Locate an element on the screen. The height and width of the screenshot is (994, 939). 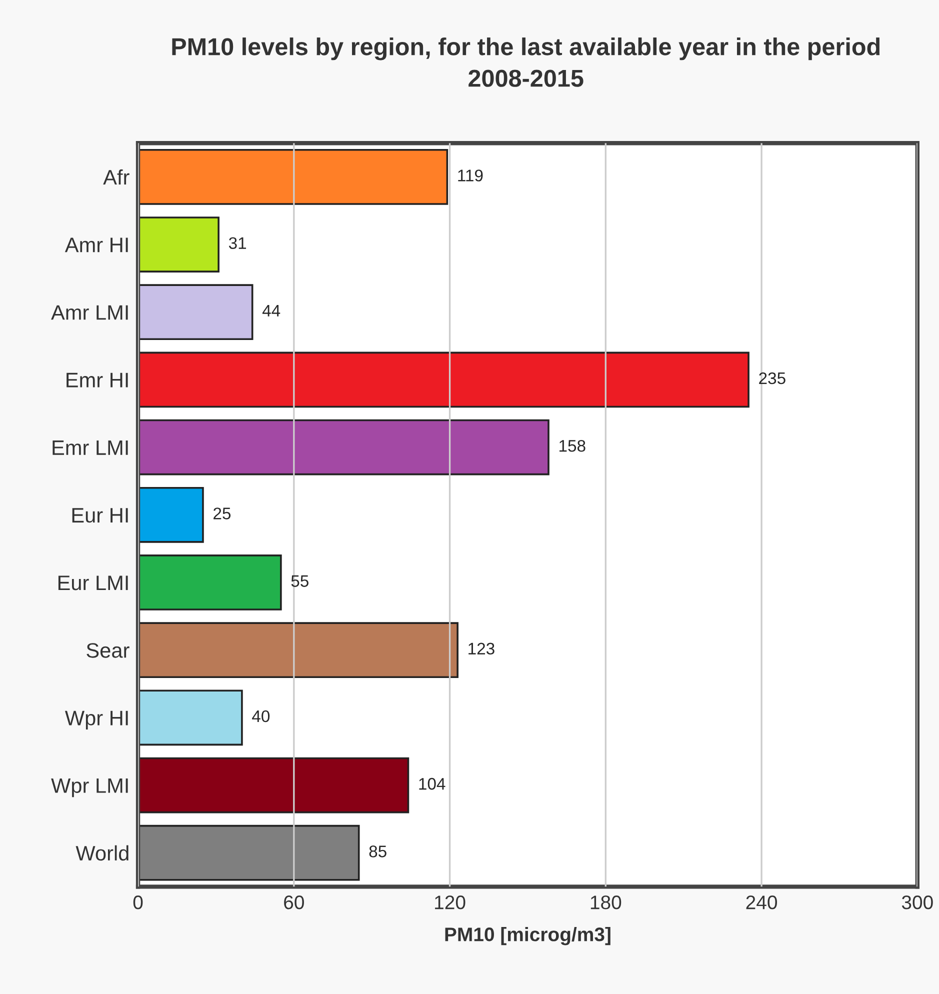
x-tick-label: 240 is located at coordinates (761, 902).